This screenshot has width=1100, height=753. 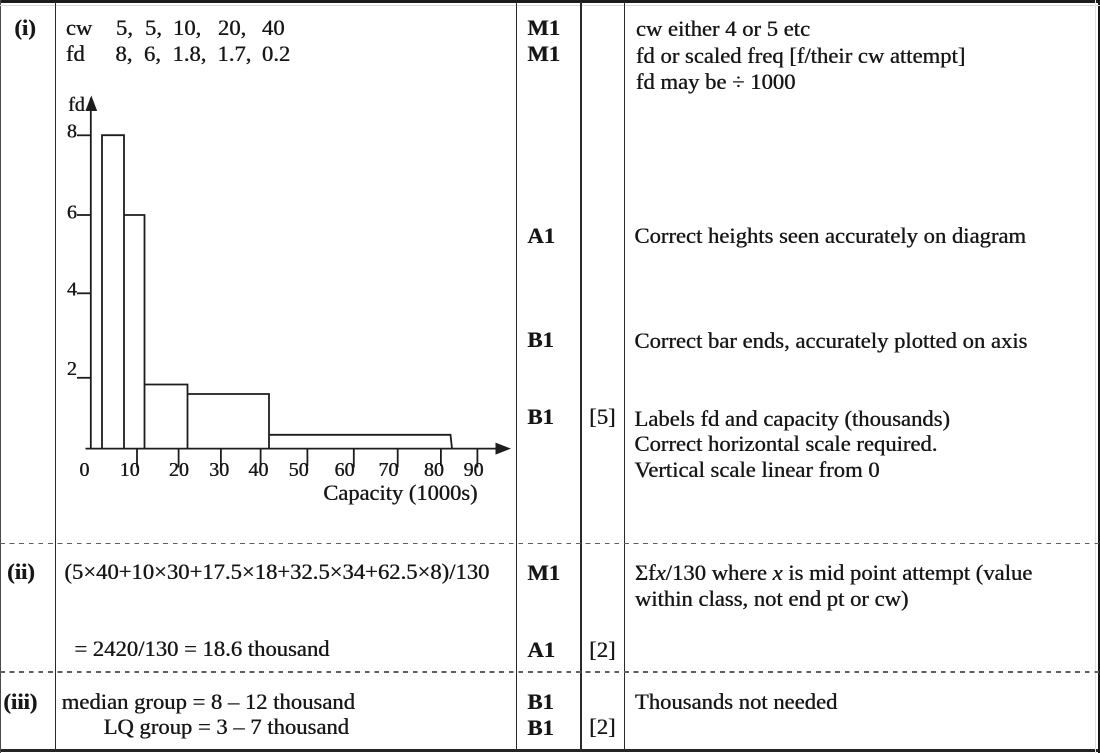 I want to click on svg-text: 30, so click(x=219, y=470).